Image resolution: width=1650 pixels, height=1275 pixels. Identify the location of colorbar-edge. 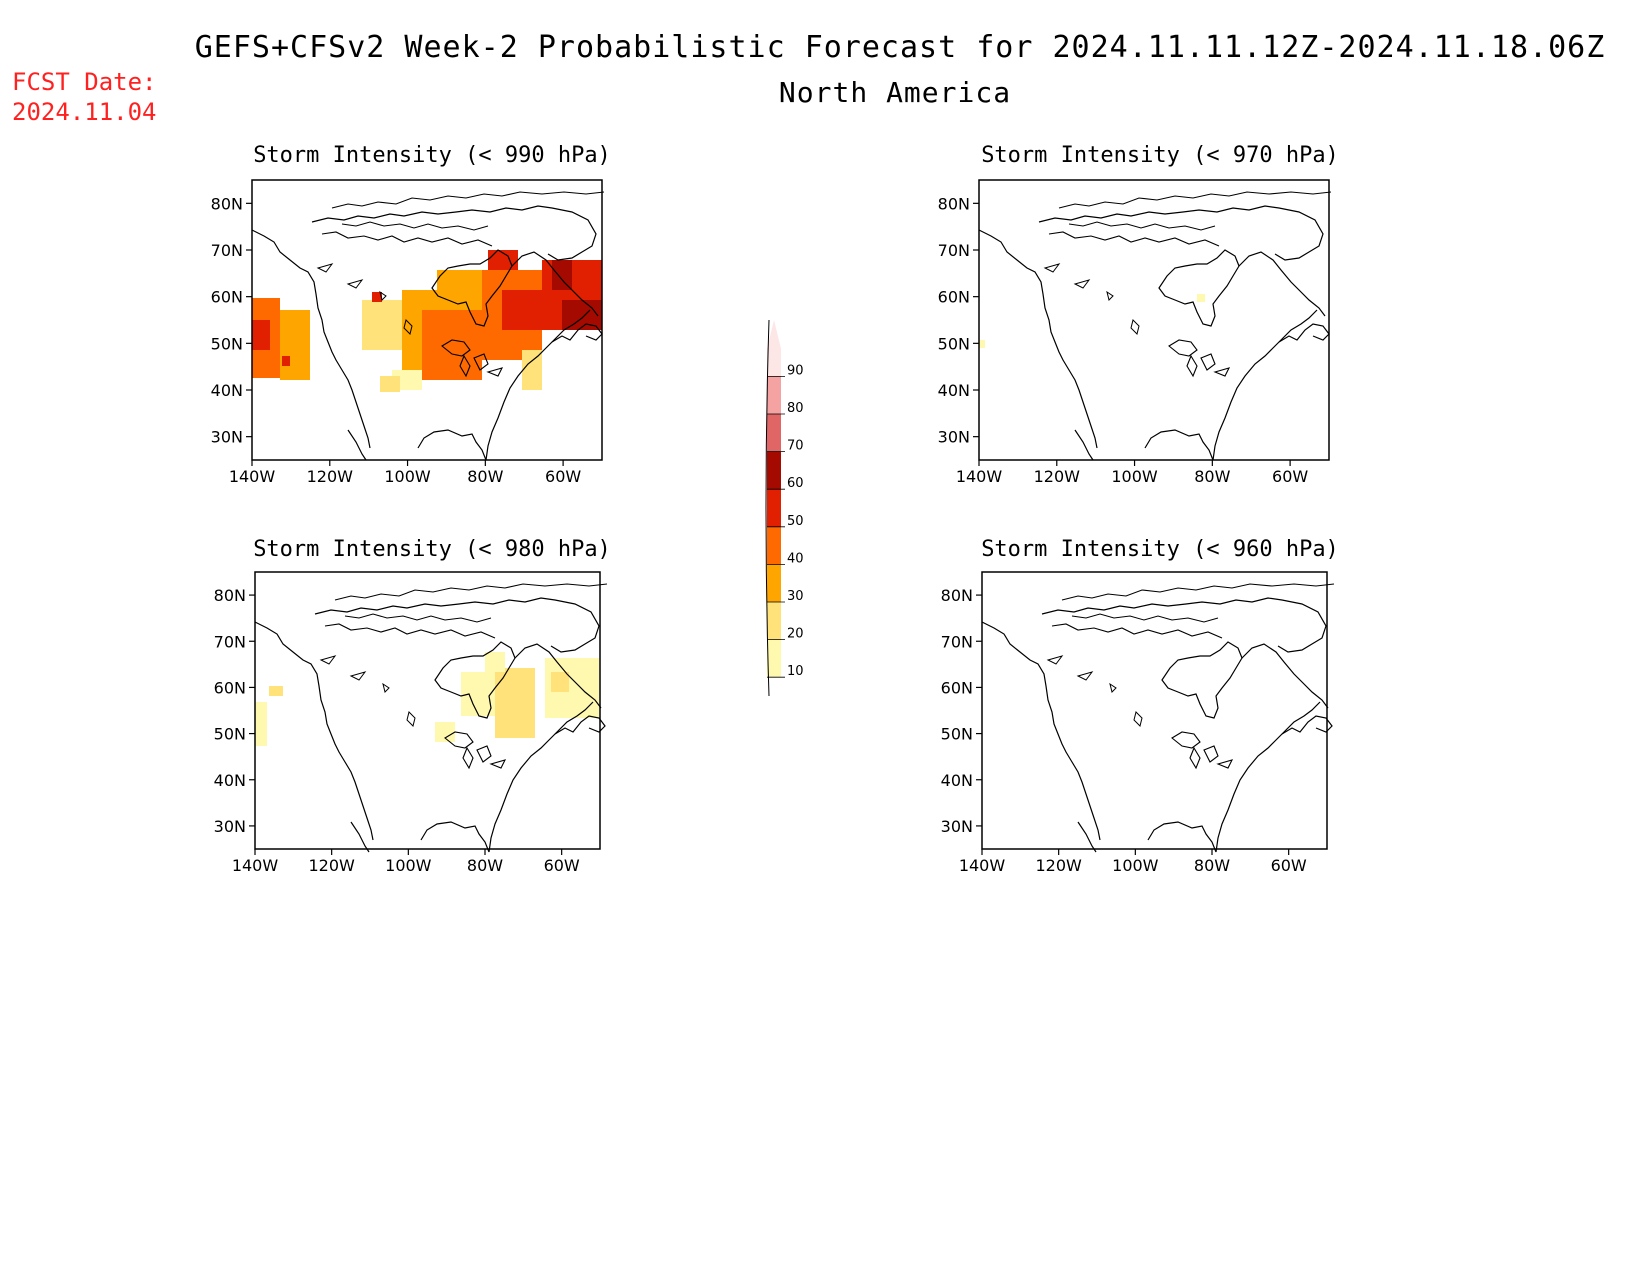
(767, 508).